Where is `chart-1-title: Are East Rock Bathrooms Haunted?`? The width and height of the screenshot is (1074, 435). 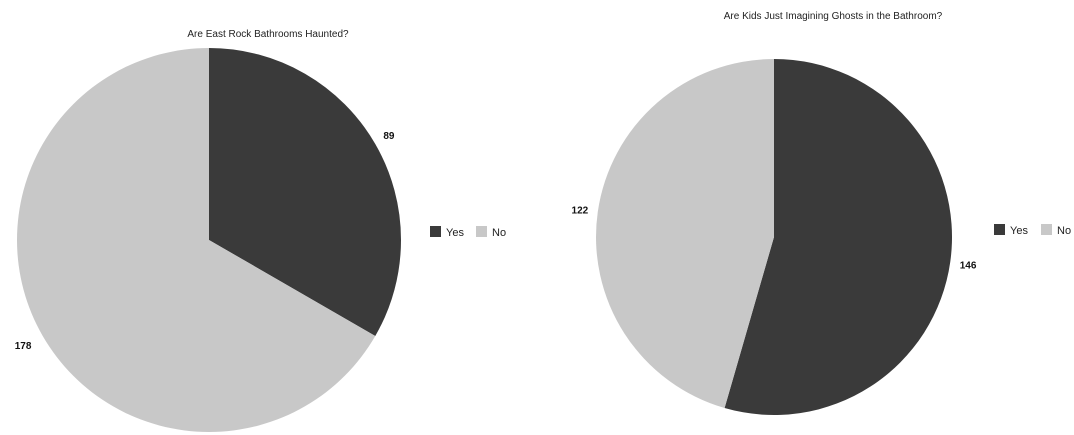
chart-1-title: Are East Rock Bathrooms Haunted? is located at coordinates (268, 34).